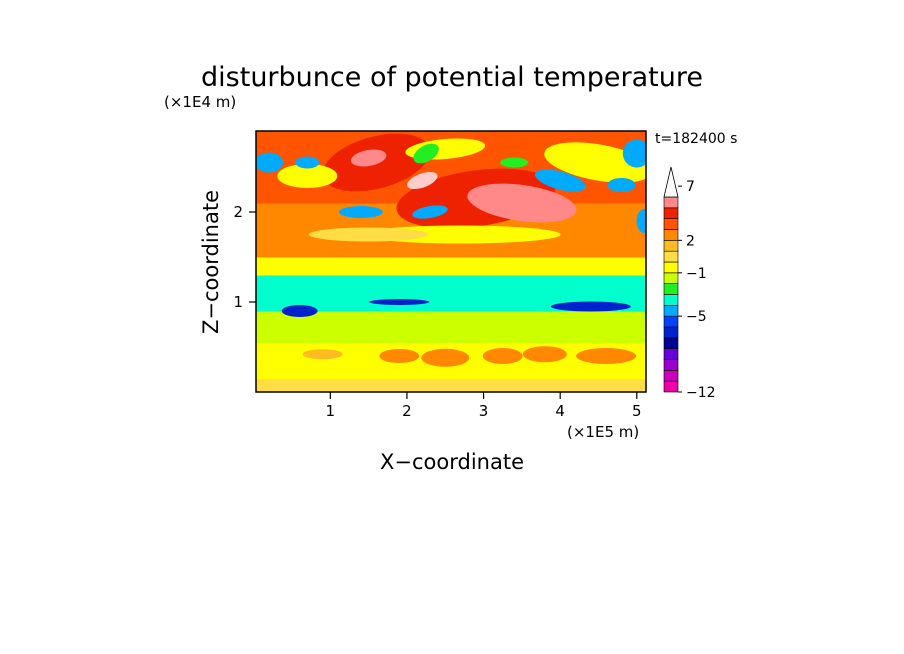 Image resolution: width=904 pixels, height=654 pixels. Describe the element at coordinates (696, 317) in the screenshot. I see `colorbar-tick-label: −5` at that location.